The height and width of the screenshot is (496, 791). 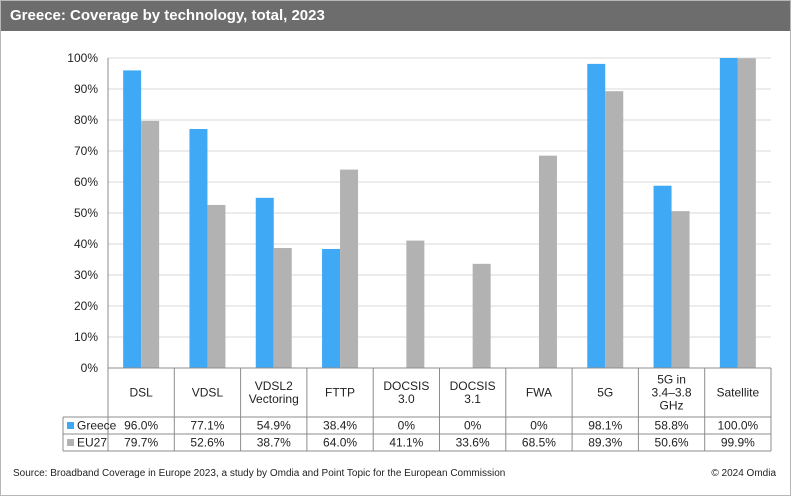 What do you see at coordinates (86, 89) in the screenshot?
I see `y-tick-label: 90%` at bounding box center [86, 89].